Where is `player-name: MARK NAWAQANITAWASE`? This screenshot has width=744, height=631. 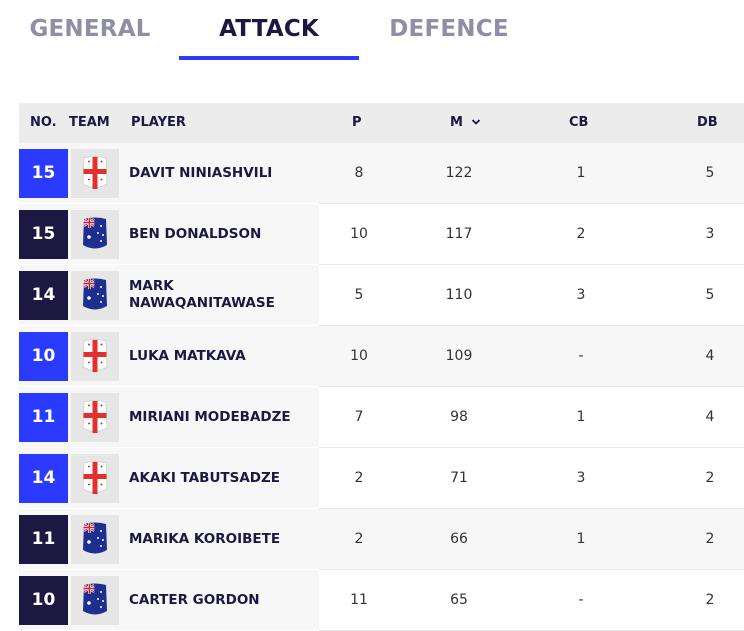
player-name: MARK NAWAQANITAWASE is located at coordinates (224, 295).